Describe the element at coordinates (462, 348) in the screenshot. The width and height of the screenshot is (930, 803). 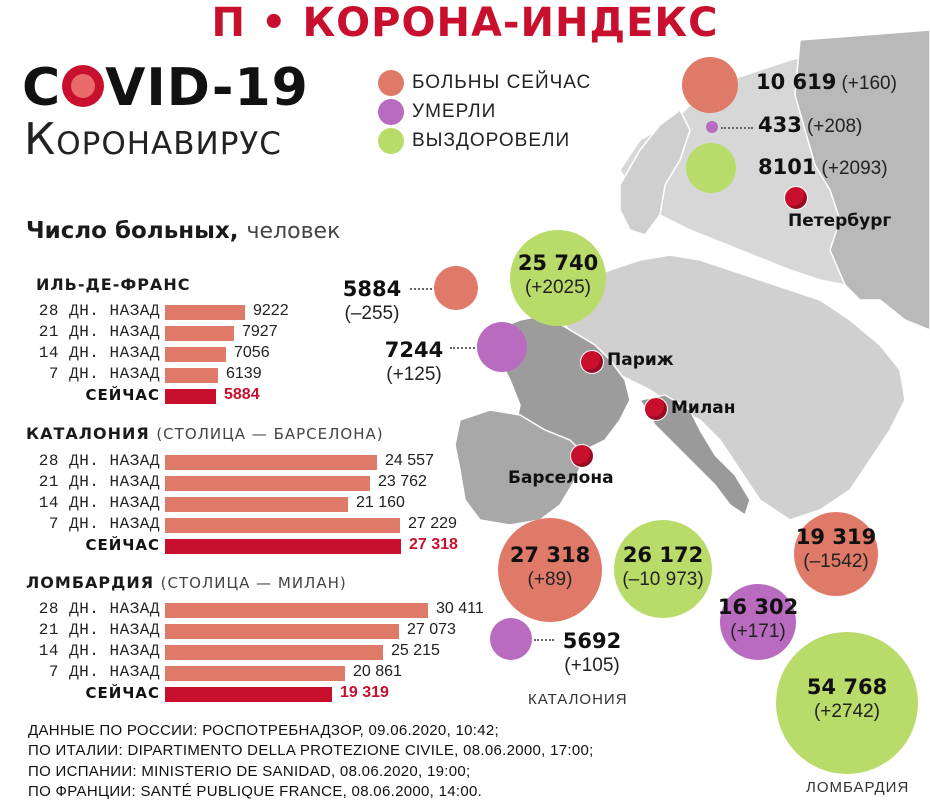
I see `leader-france-dead` at that location.